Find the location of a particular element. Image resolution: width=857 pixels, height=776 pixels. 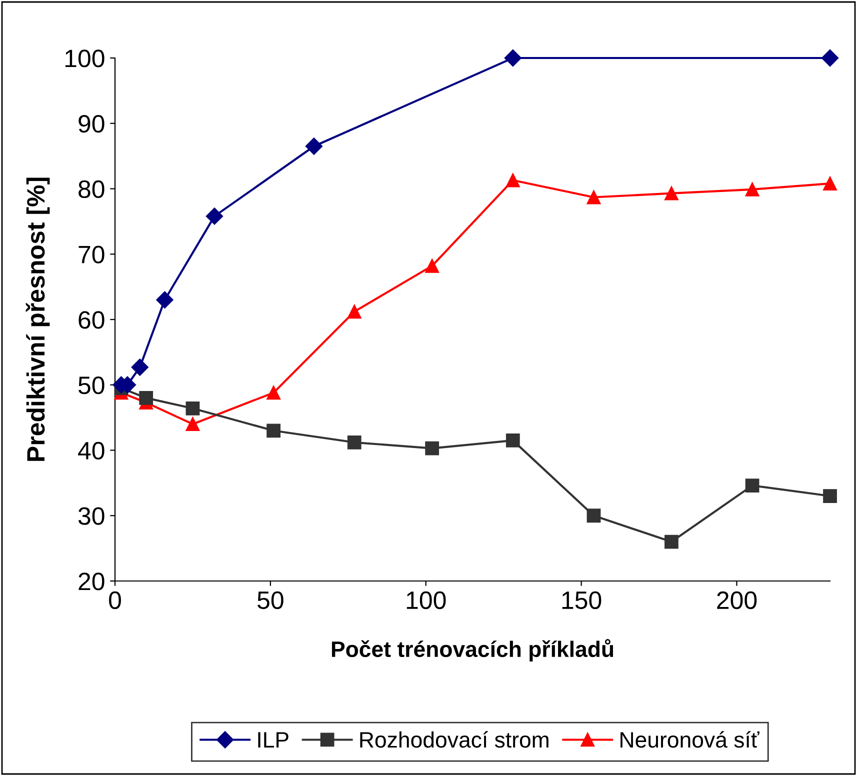

y-tick-label: 30 is located at coordinates (91, 516).